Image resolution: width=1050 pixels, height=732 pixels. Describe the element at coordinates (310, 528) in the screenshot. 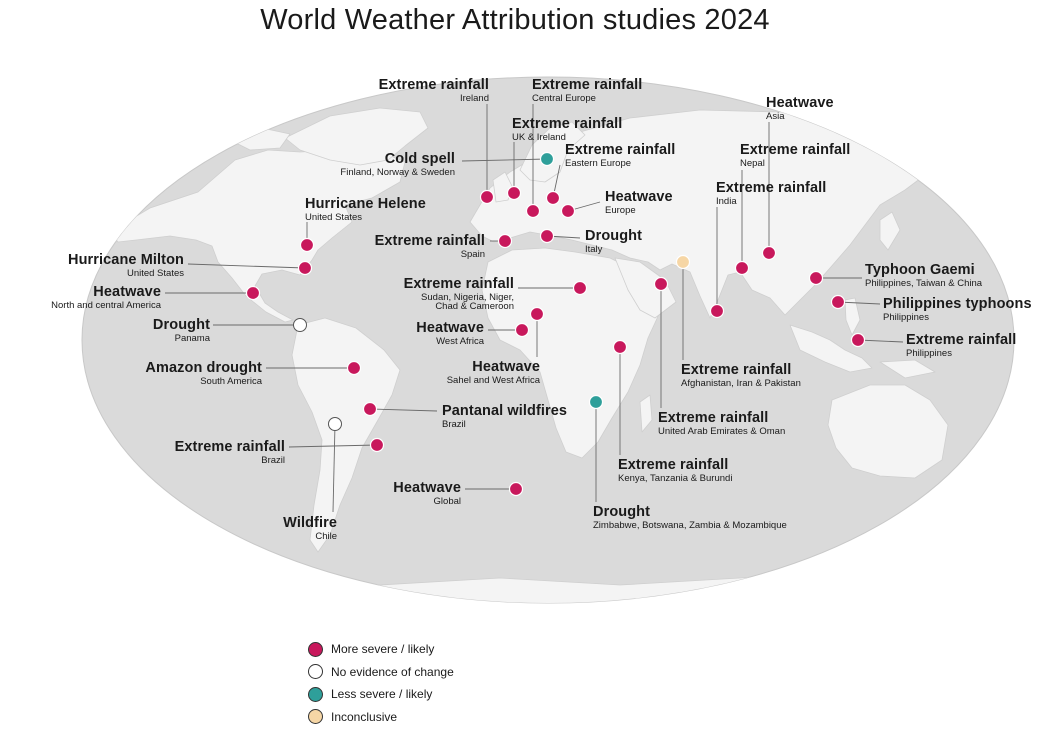

I see `label-wildfire-chile: Wildfire Chile` at that location.